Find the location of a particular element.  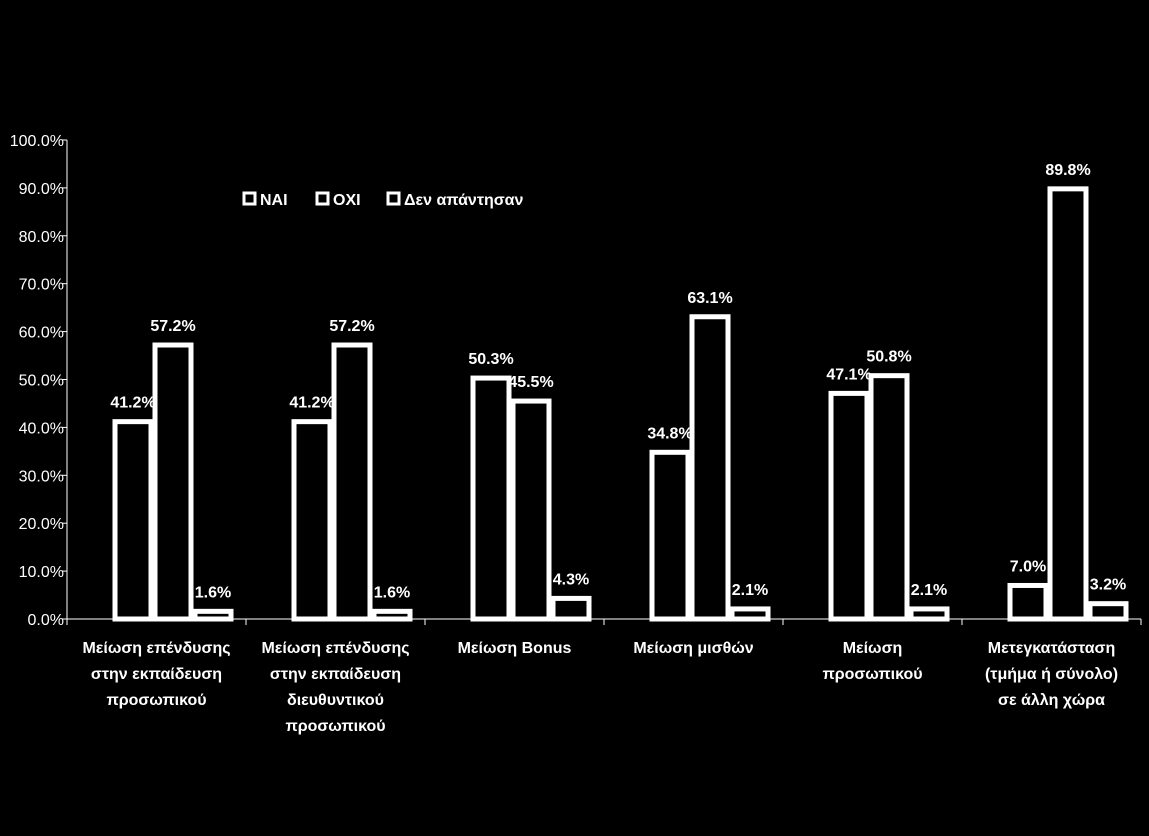

legend-label: ΝΑΙ is located at coordinates (274, 200).